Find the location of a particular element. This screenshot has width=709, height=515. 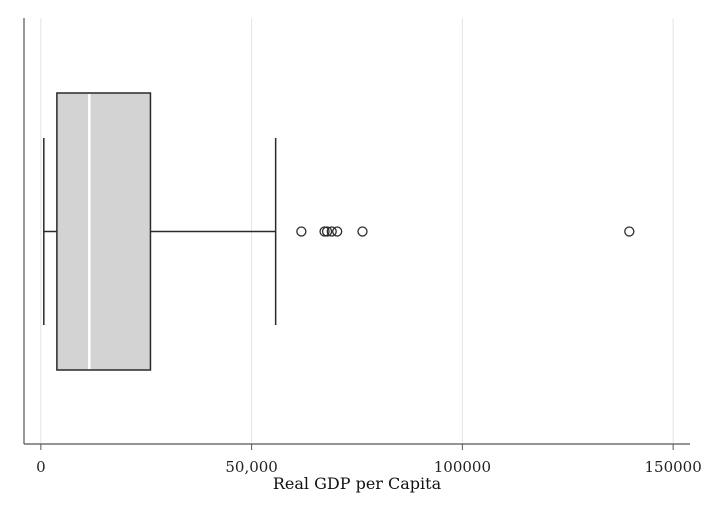

x-tick-label-3: 150000 is located at coordinates (673, 467).